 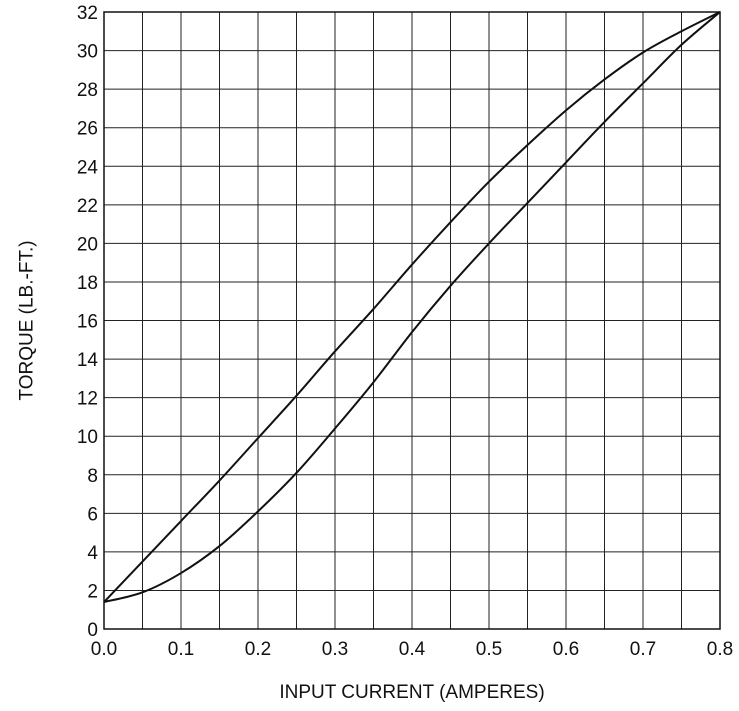 What do you see at coordinates (27, 320) in the screenshot?
I see `y-axis-label: TORQUE (LB.-FT.)` at bounding box center [27, 320].